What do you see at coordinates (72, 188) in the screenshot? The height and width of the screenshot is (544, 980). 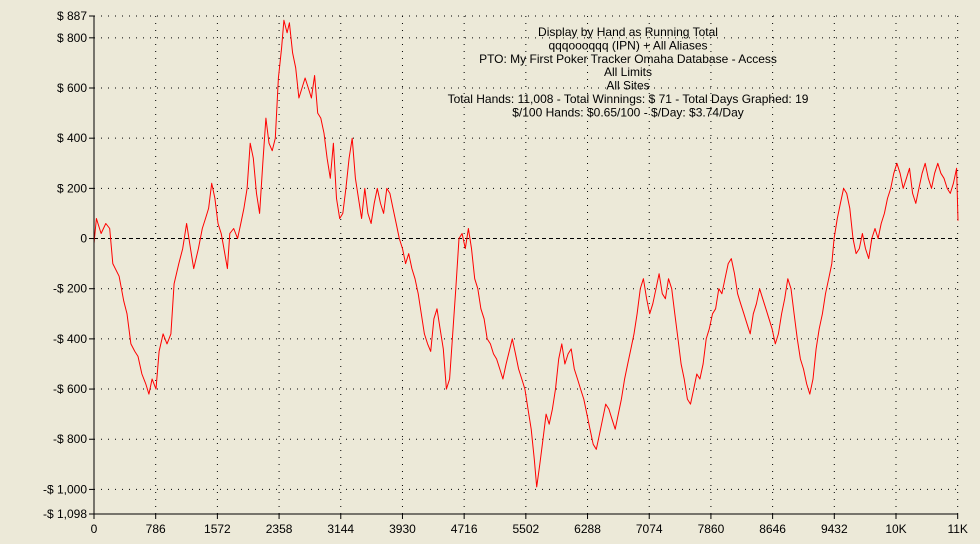 I see `y-tick-label: $ 200` at bounding box center [72, 188].